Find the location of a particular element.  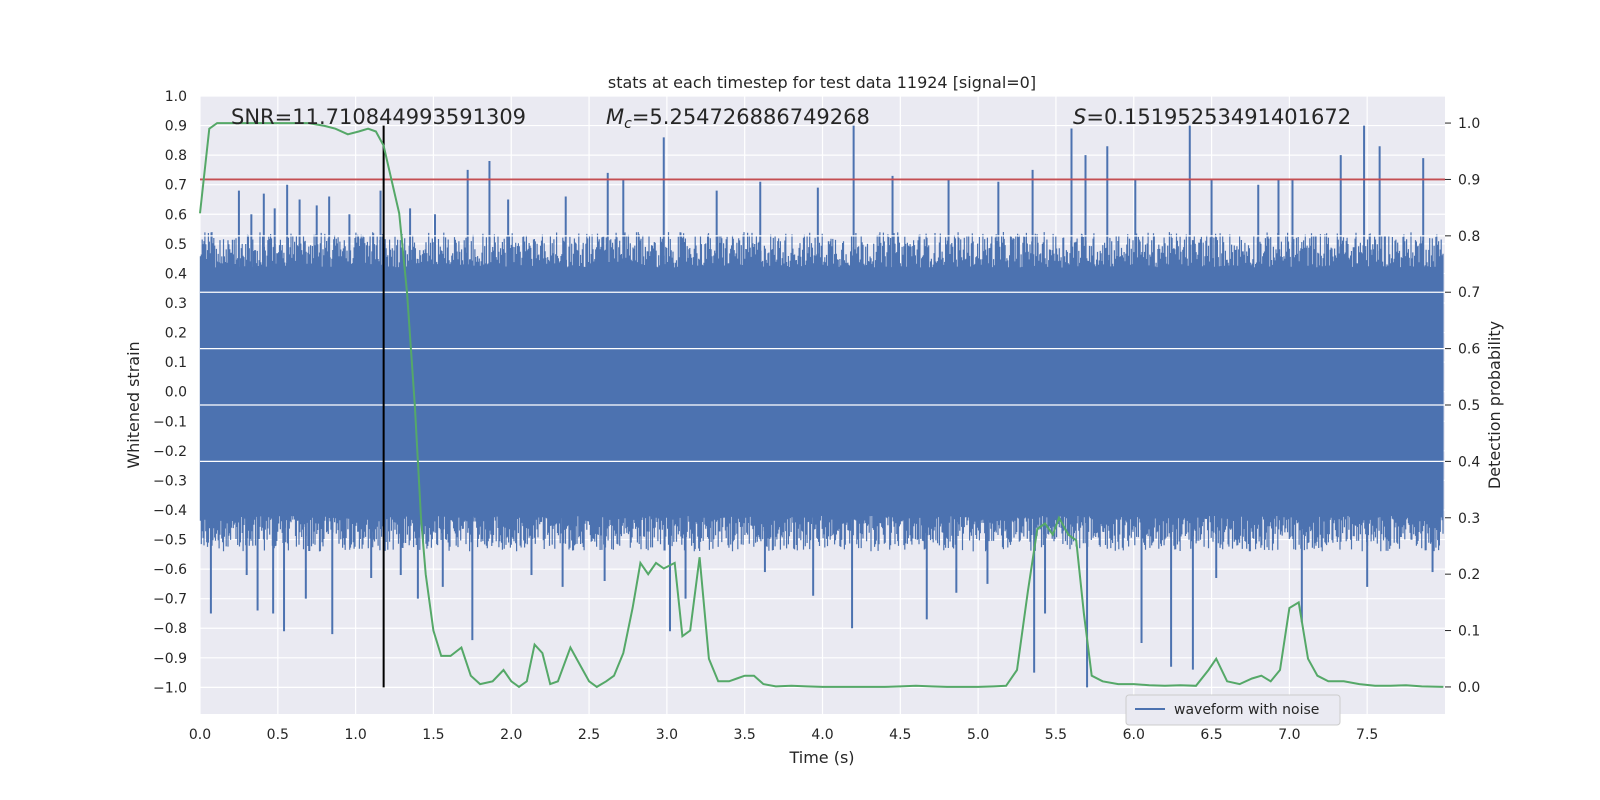

y-tick-label: 0.8 is located at coordinates (176, 156).